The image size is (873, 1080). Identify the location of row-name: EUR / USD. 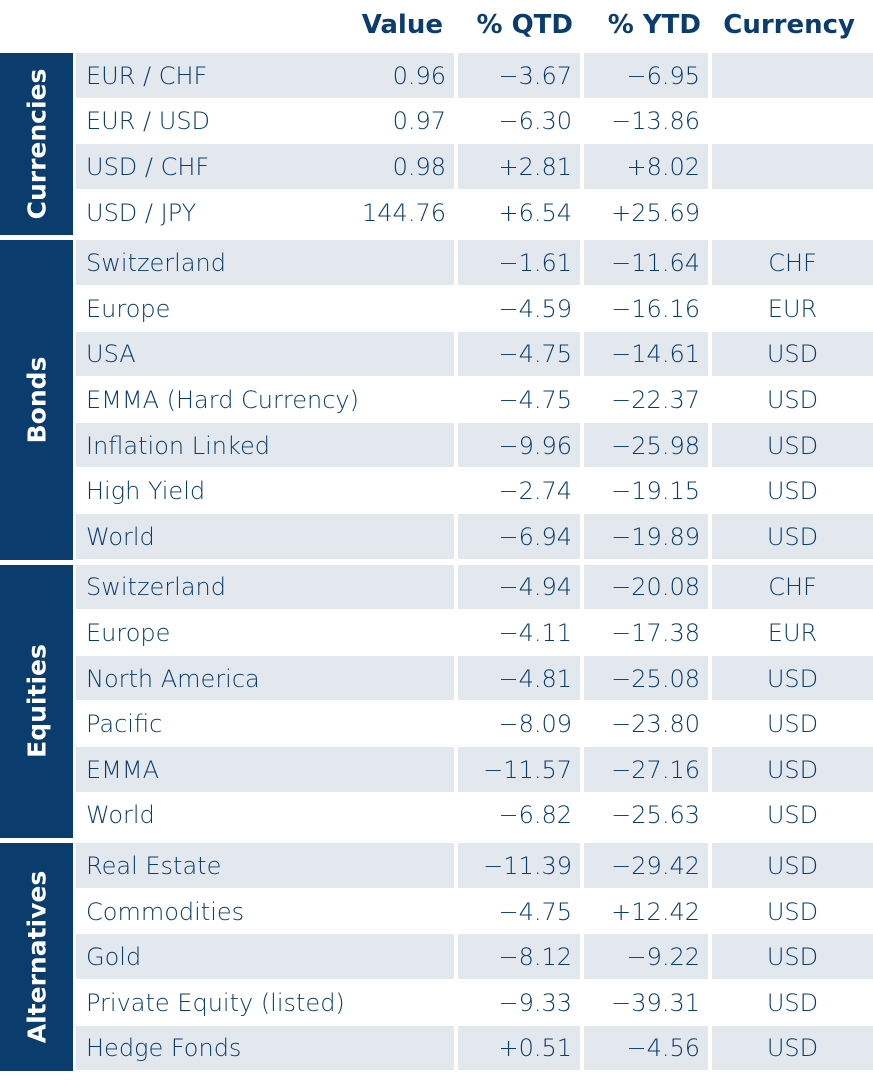
(148, 121).